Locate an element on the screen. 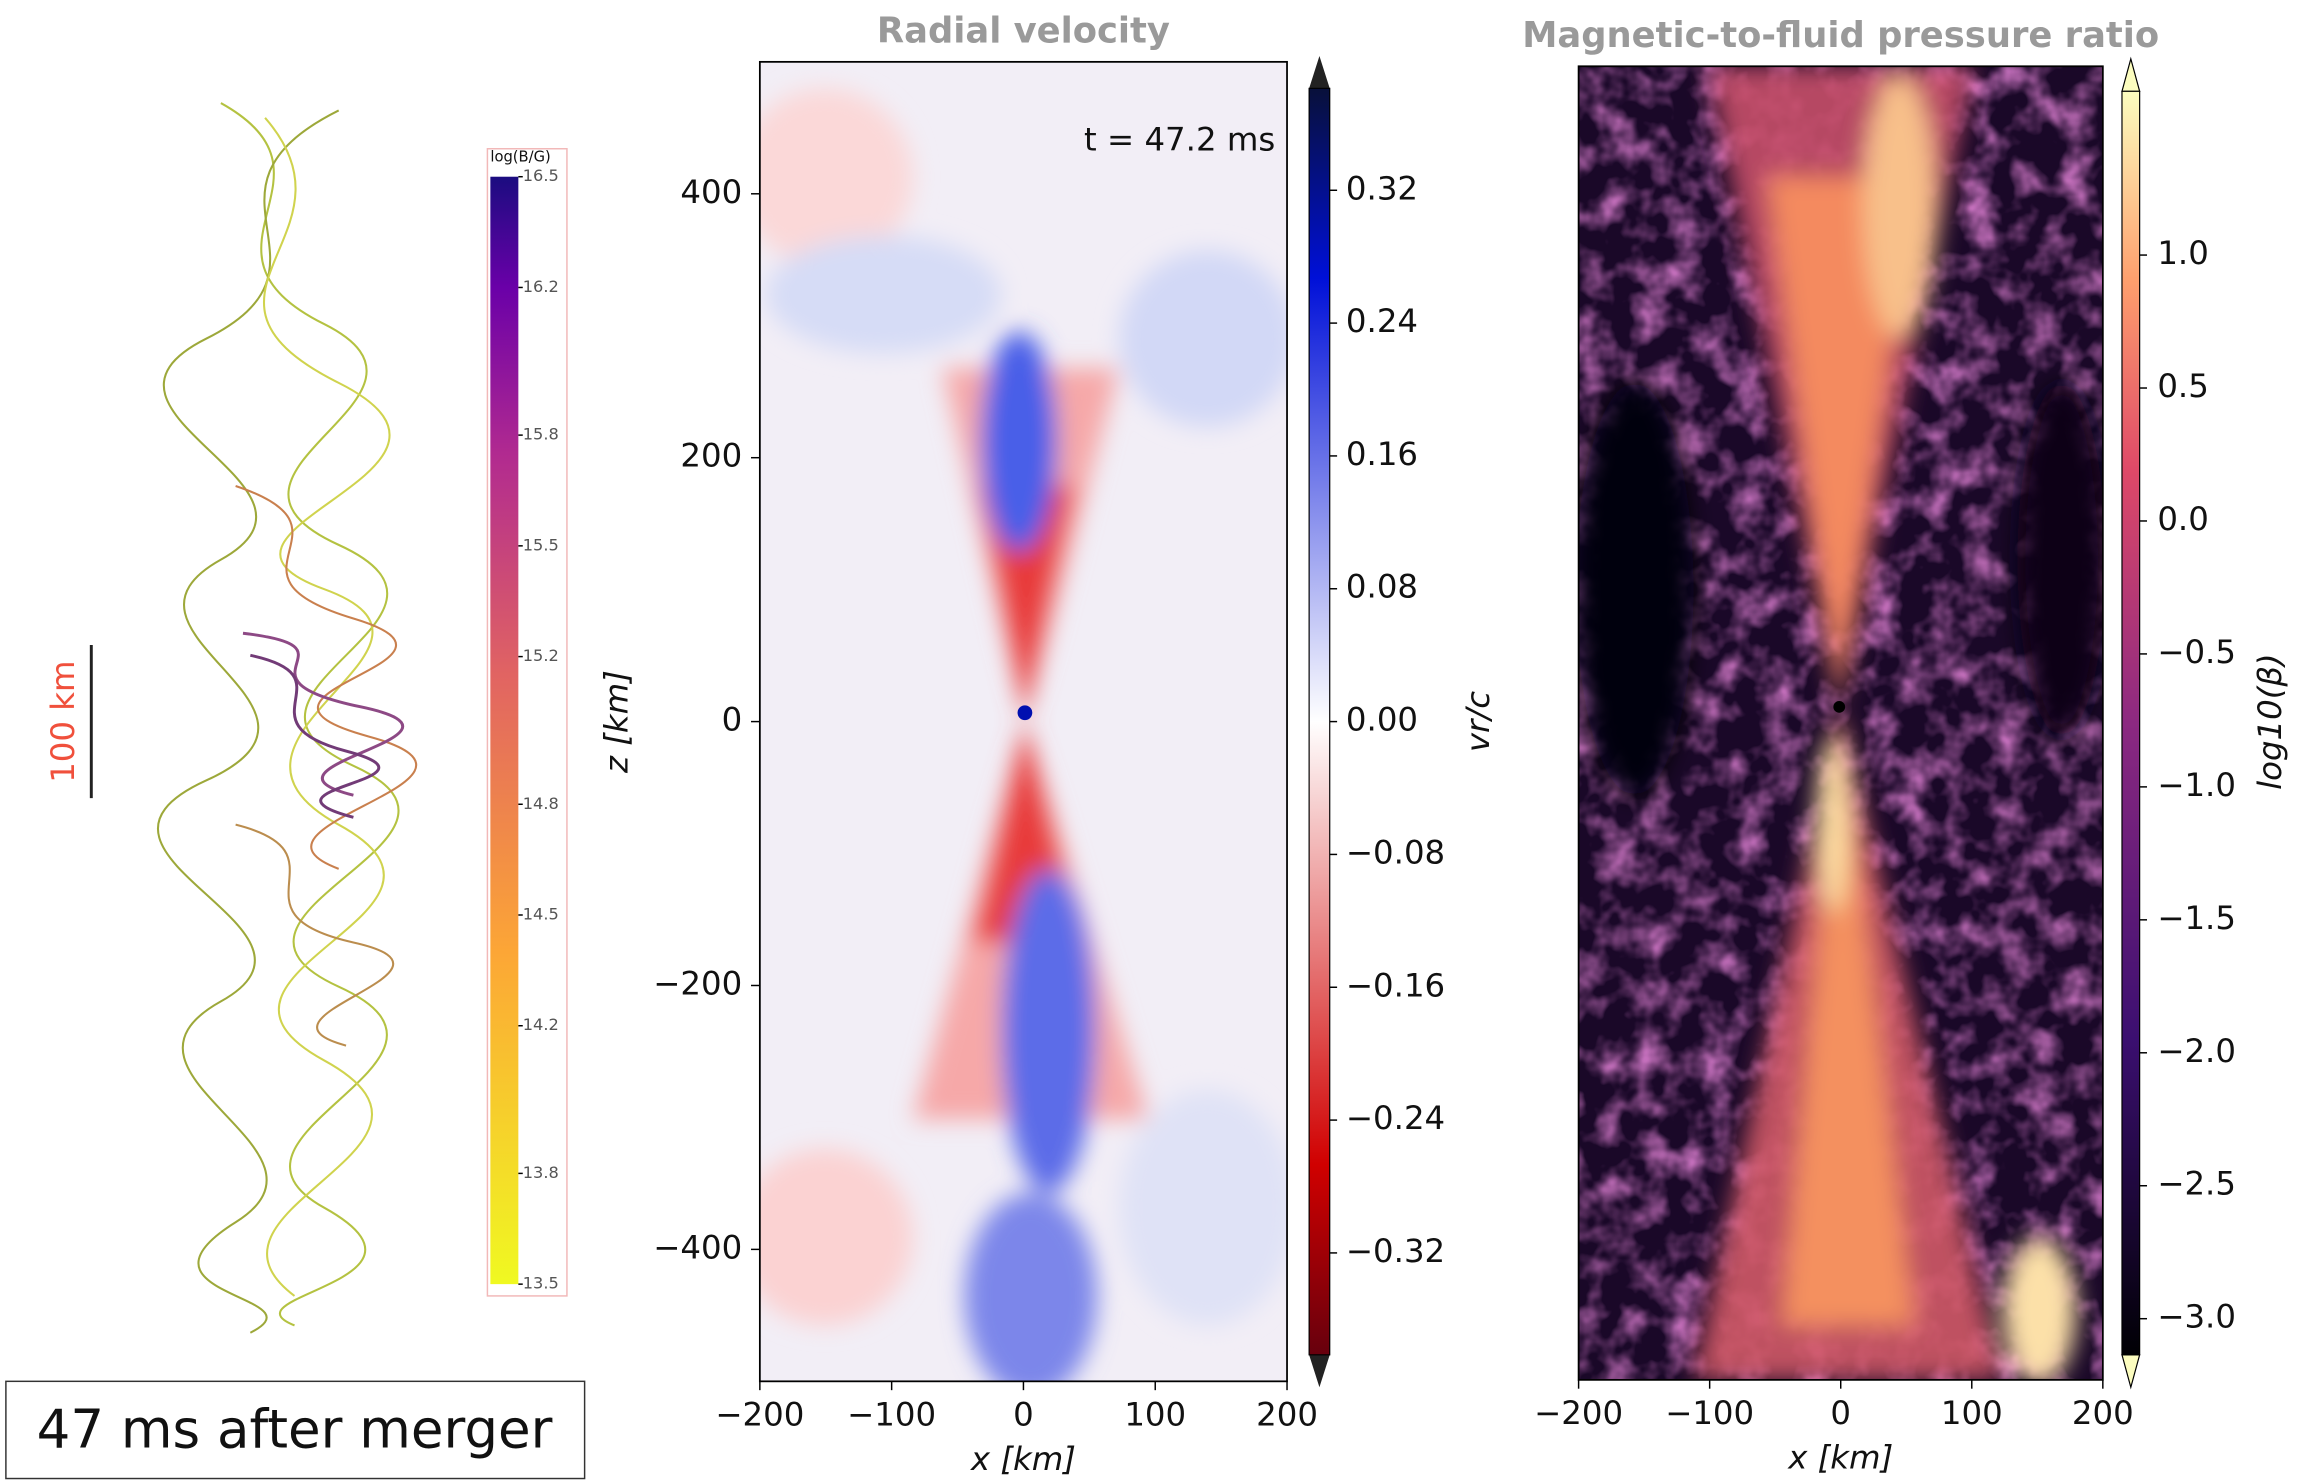 The image size is (2309, 1480). colorbar-tick-label: 0.5 is located at coordinates (2182, 386).